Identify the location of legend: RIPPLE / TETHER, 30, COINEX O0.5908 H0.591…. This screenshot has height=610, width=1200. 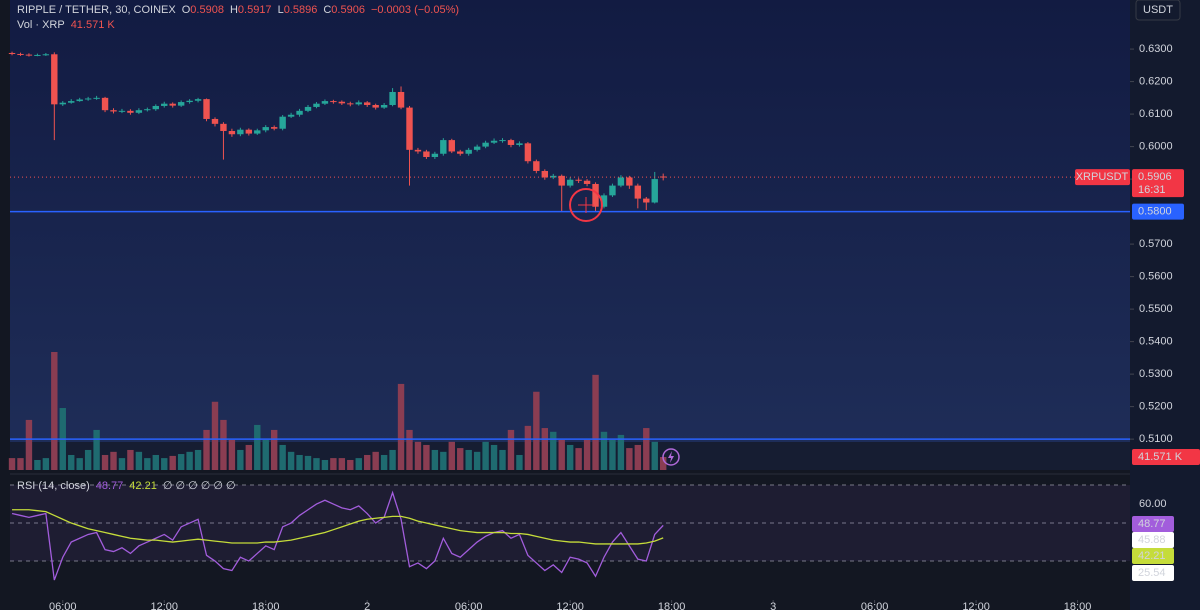
(238, 10).